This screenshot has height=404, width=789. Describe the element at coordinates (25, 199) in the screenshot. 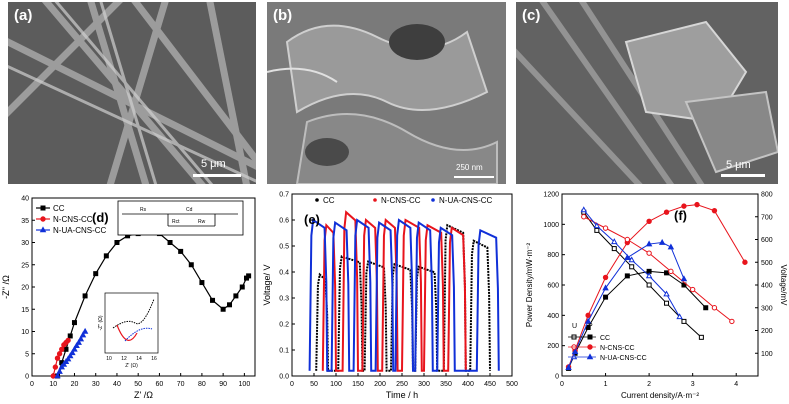

I see `y-tick-label: 40` at that location.